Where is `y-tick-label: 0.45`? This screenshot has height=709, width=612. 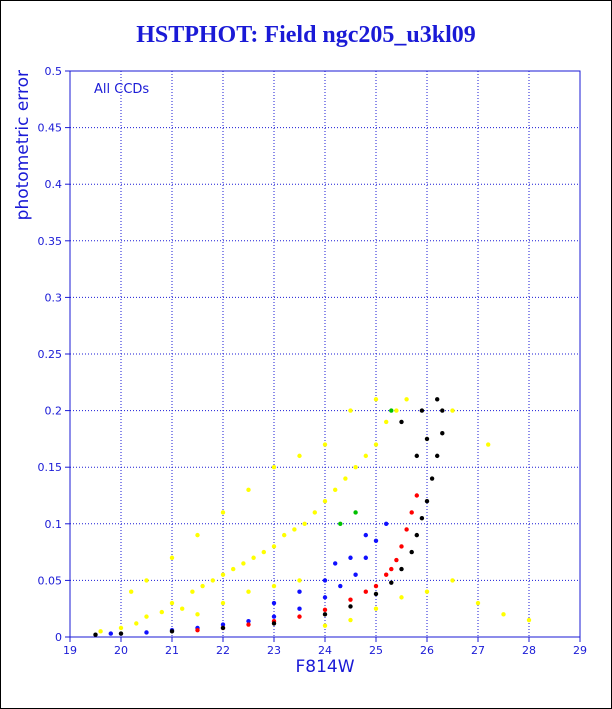 y-tick-label: 0.45 is located at coordinates (50, 128).